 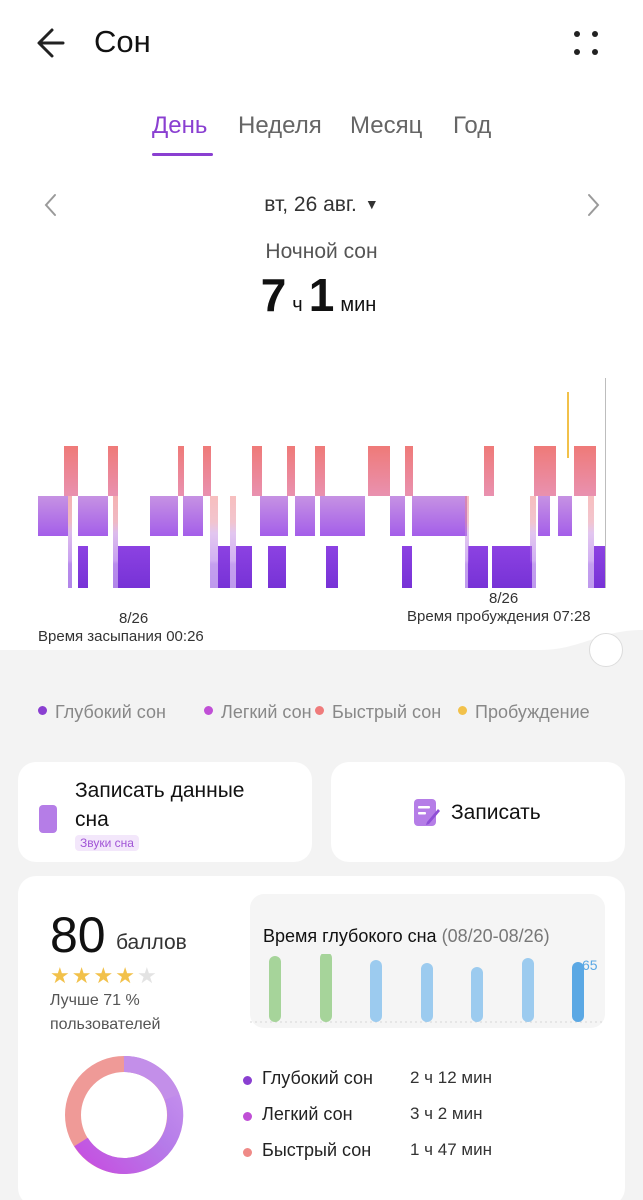 I want to click on chart-end-line, so click(x=605, y=483).